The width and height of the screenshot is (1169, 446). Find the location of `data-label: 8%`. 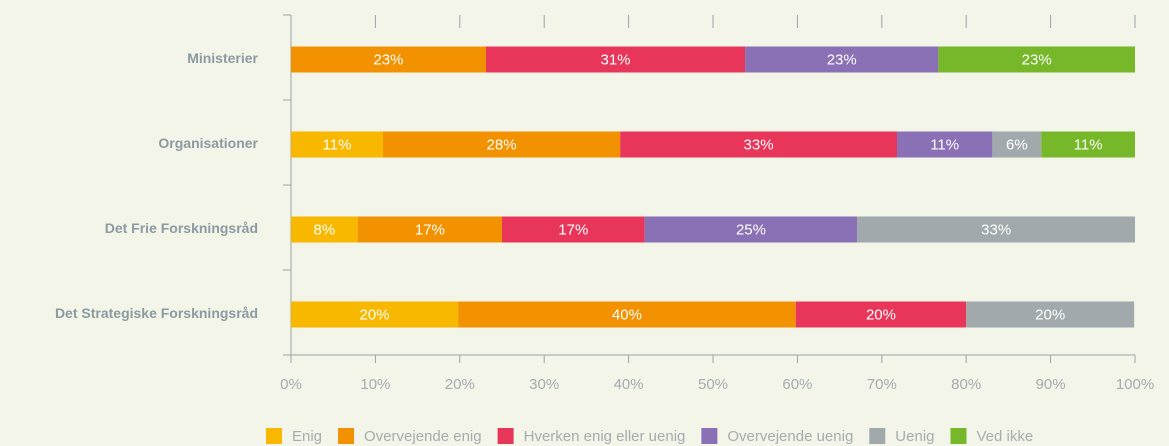

data-label: 8% is located at coordinates (324, 229).